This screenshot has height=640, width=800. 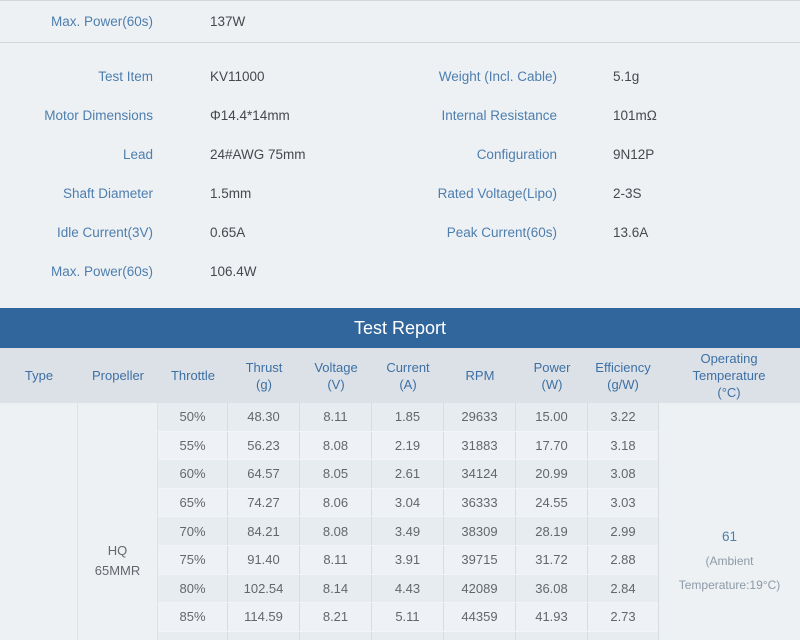 What do you see at coordinates (623, 617) in the screenshot?
I see `efficiency-cell: 2.73` at bounding box center [623, 617].